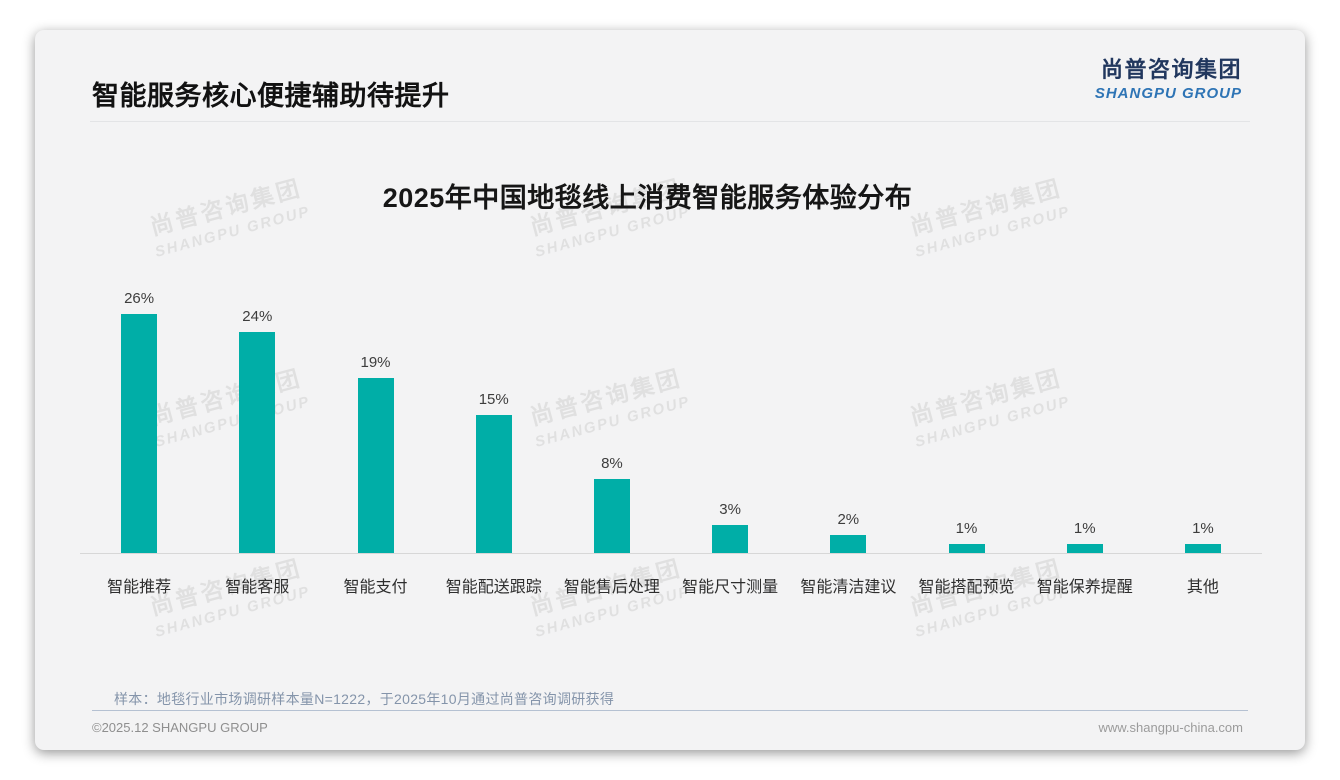  I want to click on sample-footnote: 样本：地毯行业市场调研样本量N=1222，于2025年10月通过尚普咨询调研获得, so click(364, 699).